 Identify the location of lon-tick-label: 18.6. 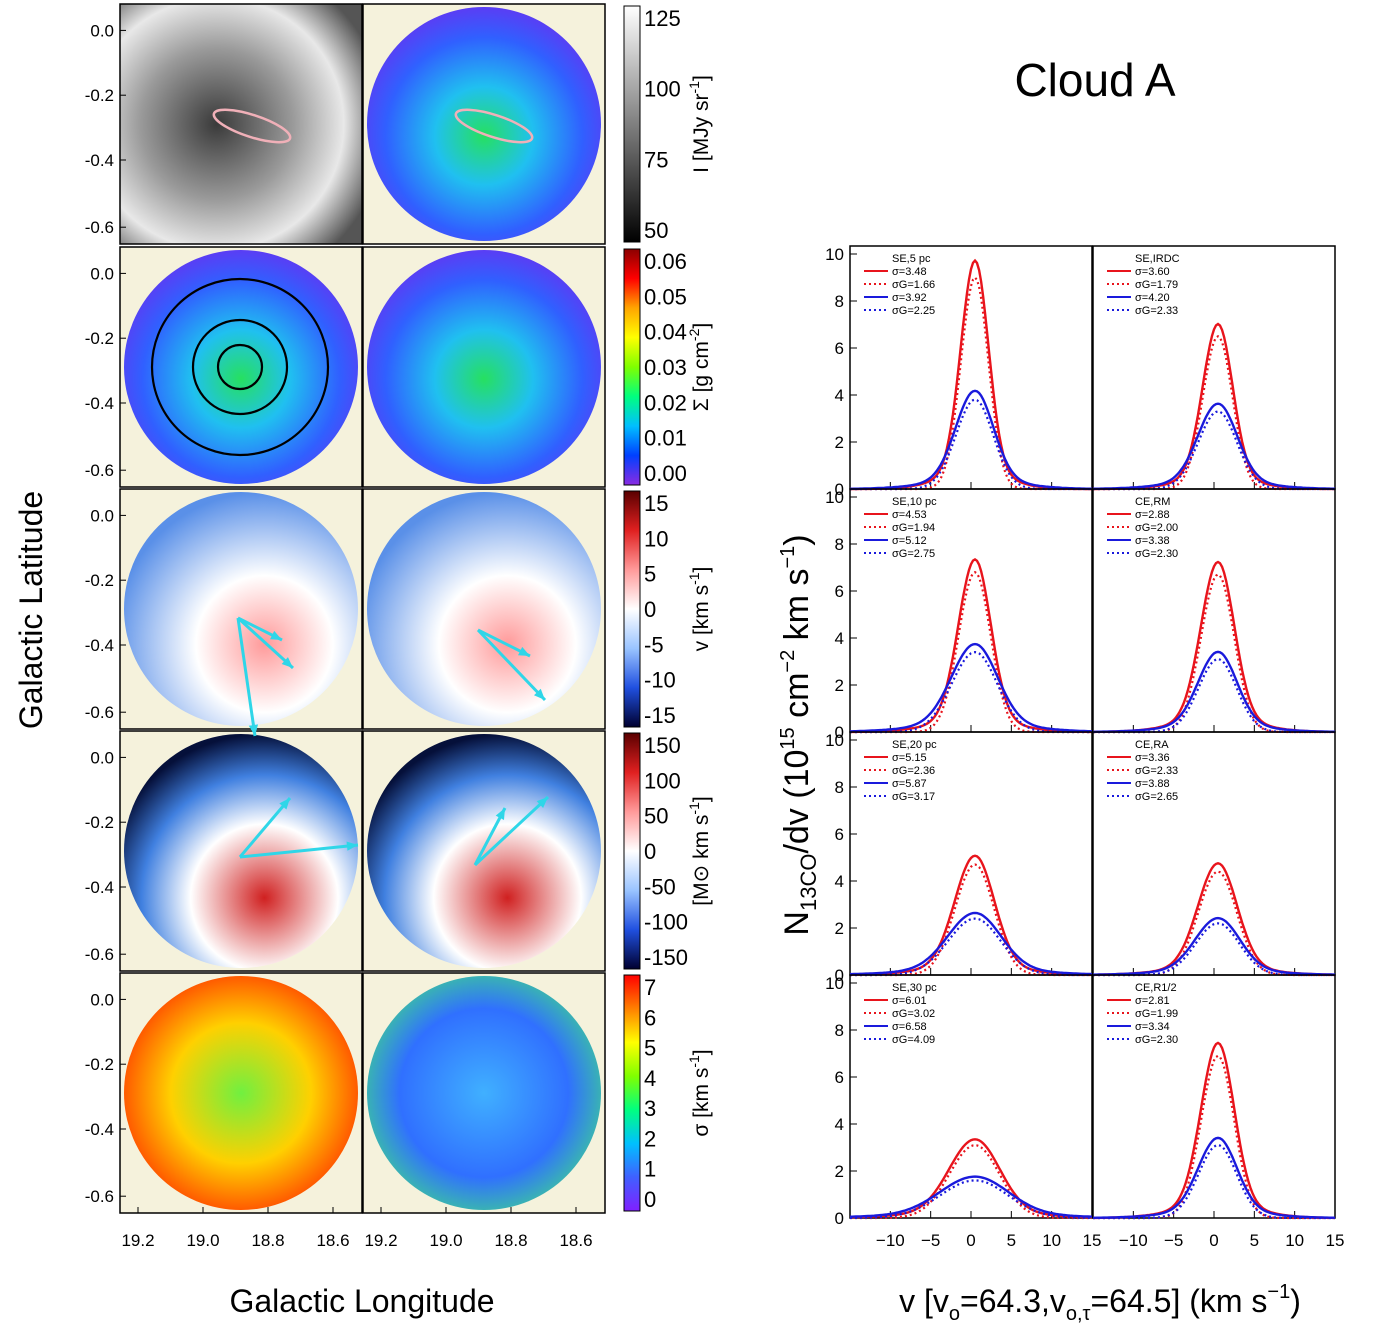
(575, 1240).